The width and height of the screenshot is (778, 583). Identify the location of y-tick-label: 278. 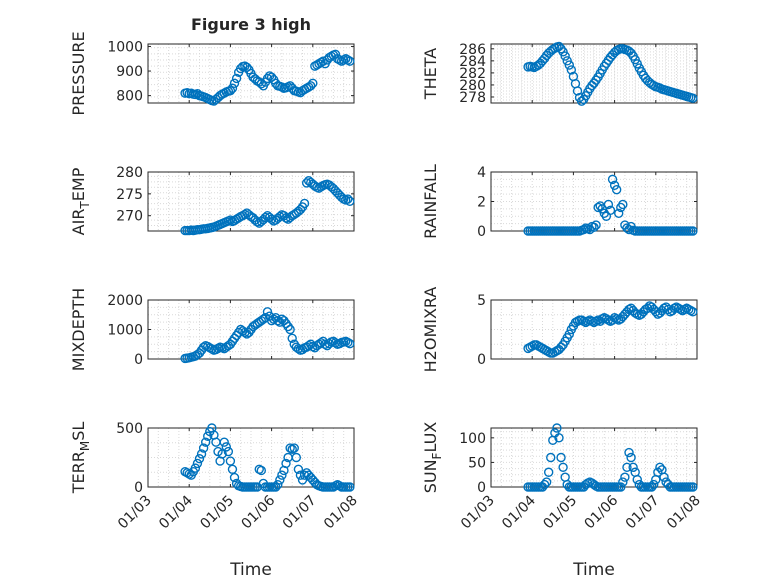
(472, 98).